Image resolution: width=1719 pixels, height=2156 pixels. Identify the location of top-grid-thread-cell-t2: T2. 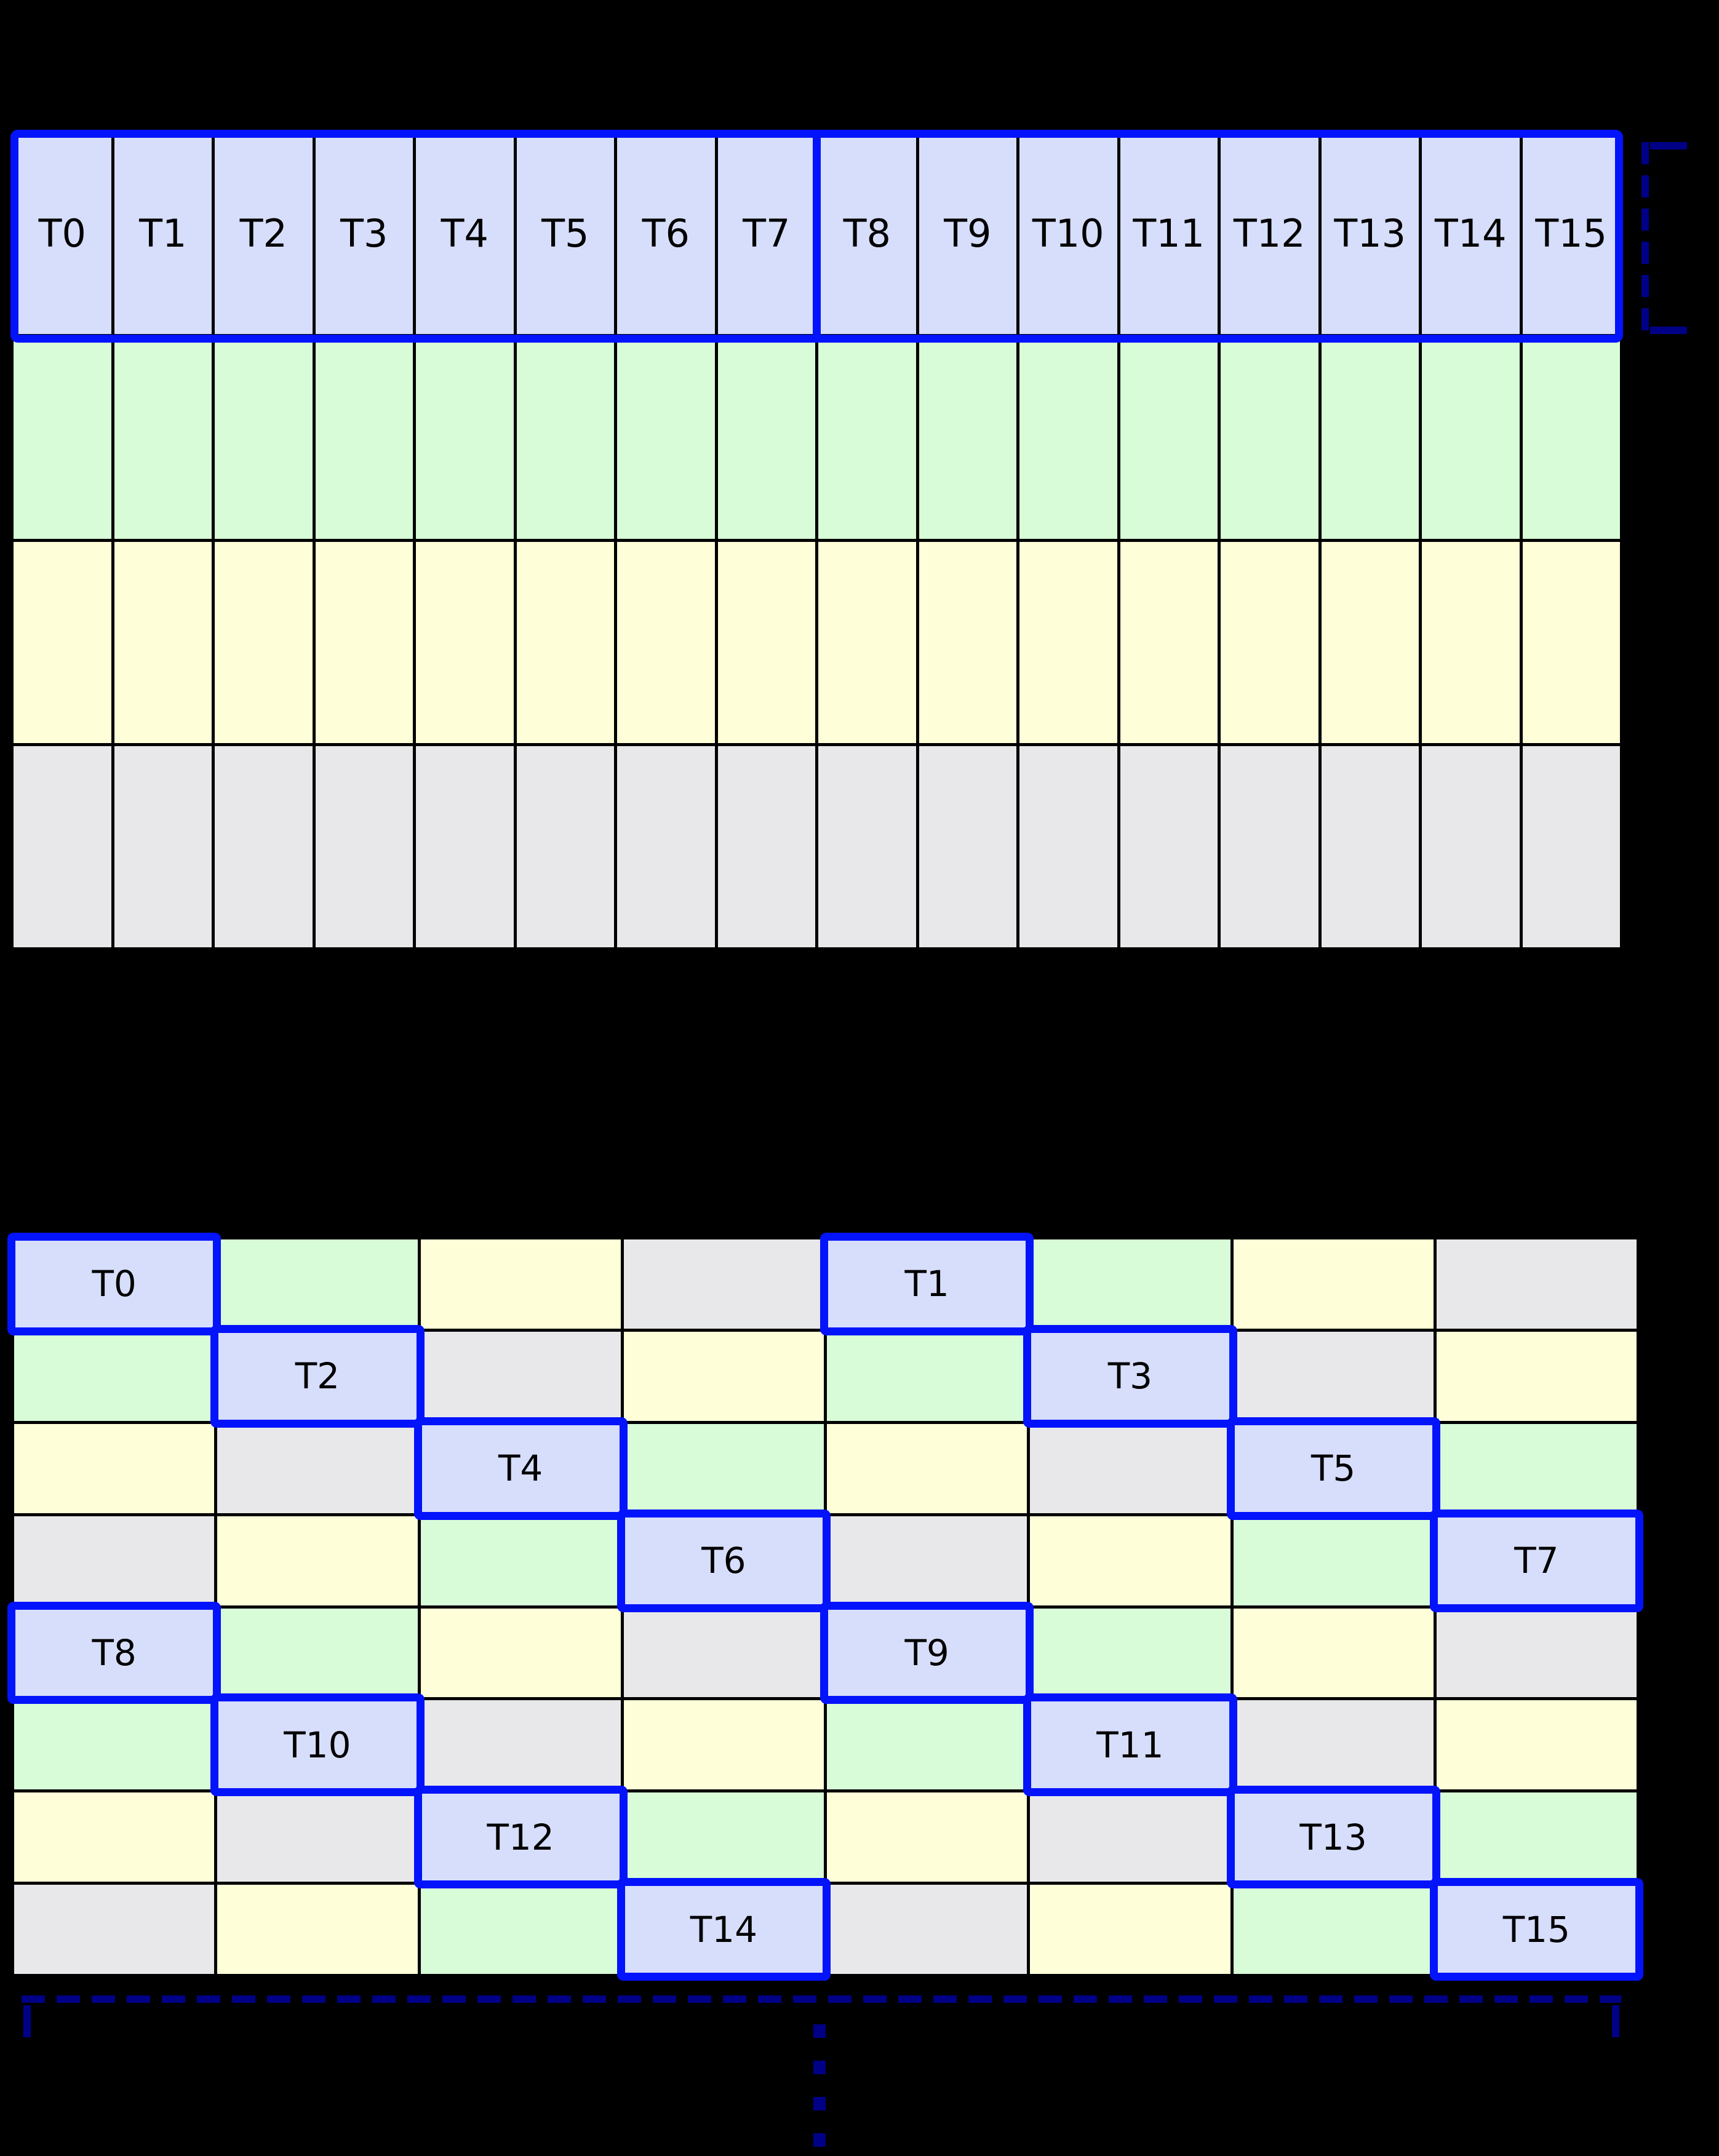
(264, 234).